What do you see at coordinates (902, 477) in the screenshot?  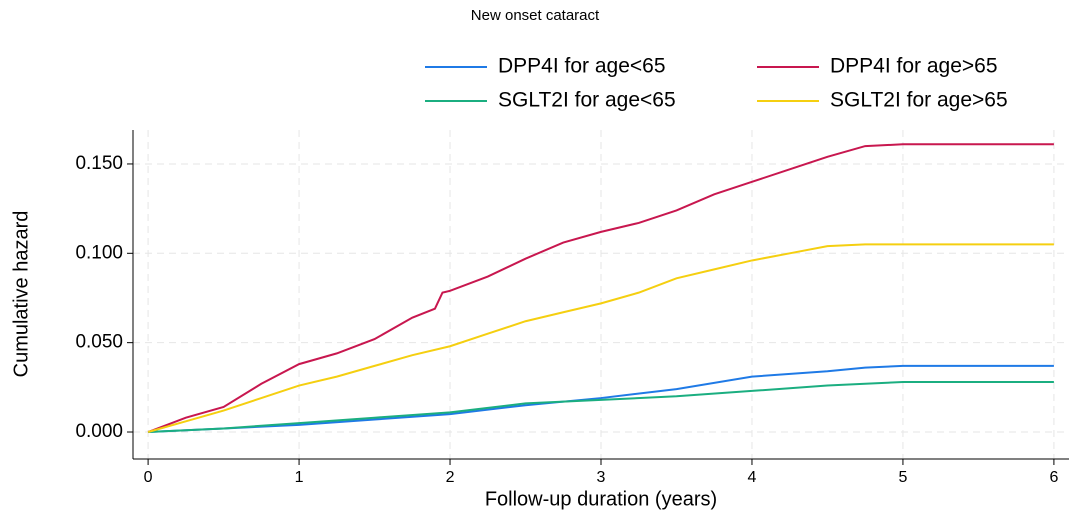 I see `x-tick-label: 5` at bounding box center [902, 477].